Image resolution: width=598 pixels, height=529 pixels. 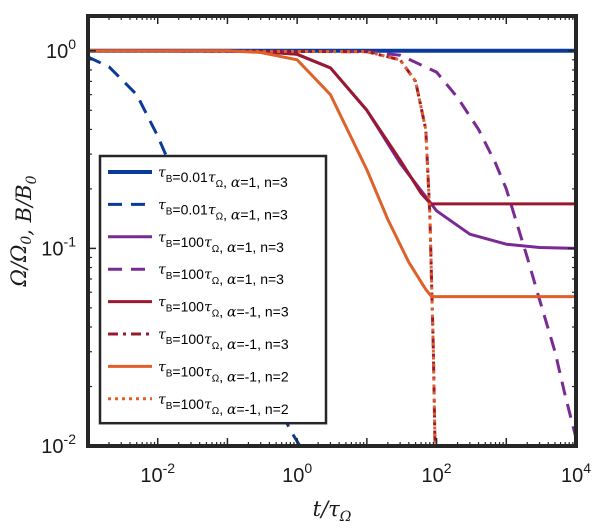 I want to click on x-tick-label: 10⁰, so click(x=297, y=473).